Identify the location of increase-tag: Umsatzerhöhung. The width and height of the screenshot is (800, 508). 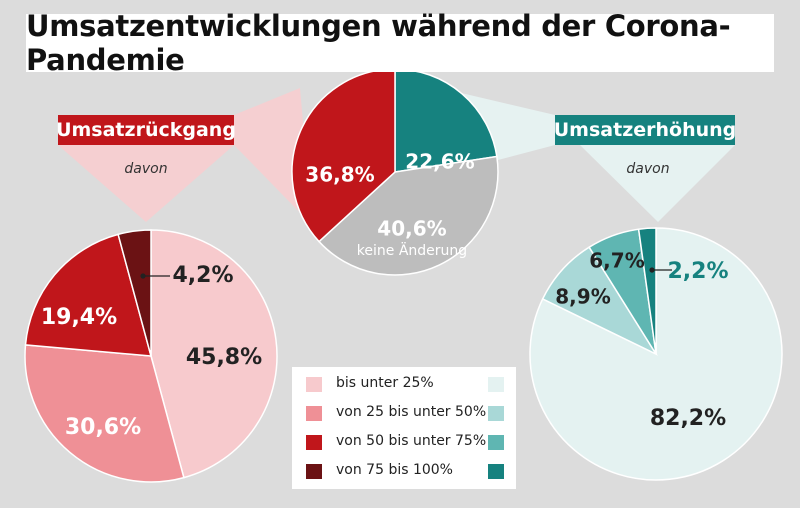
(645, 130).